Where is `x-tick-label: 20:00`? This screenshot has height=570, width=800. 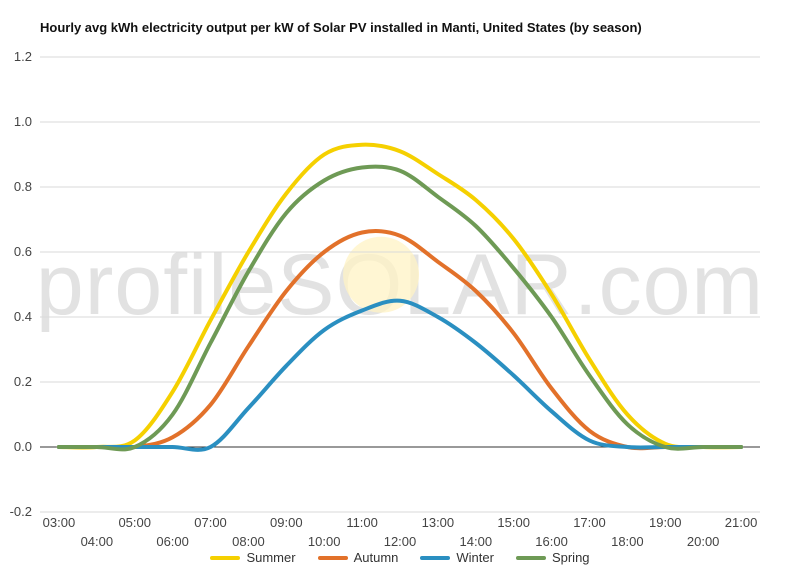
x-tick-label: 20:00 is located at coordinates (703, 541).